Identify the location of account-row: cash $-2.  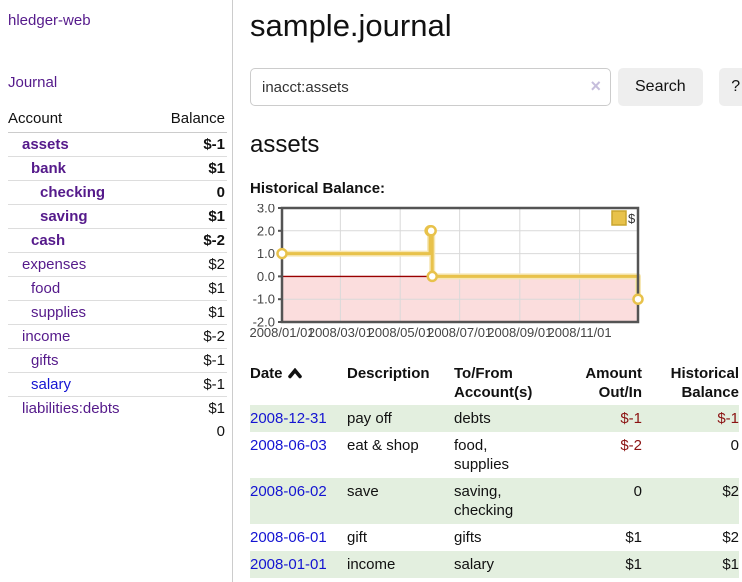
(117, 240).